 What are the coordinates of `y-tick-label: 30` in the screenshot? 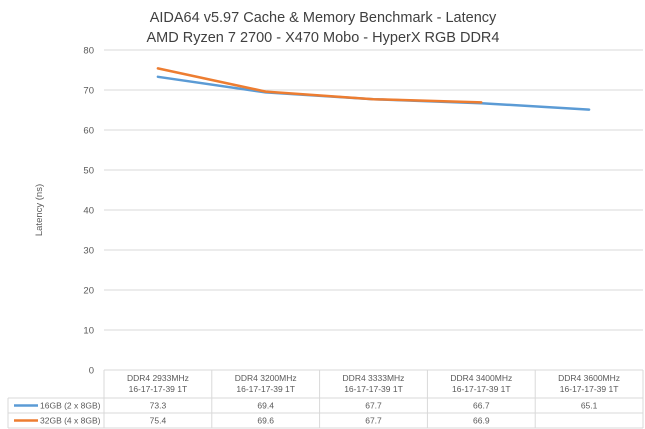 It's located at (88, 251).